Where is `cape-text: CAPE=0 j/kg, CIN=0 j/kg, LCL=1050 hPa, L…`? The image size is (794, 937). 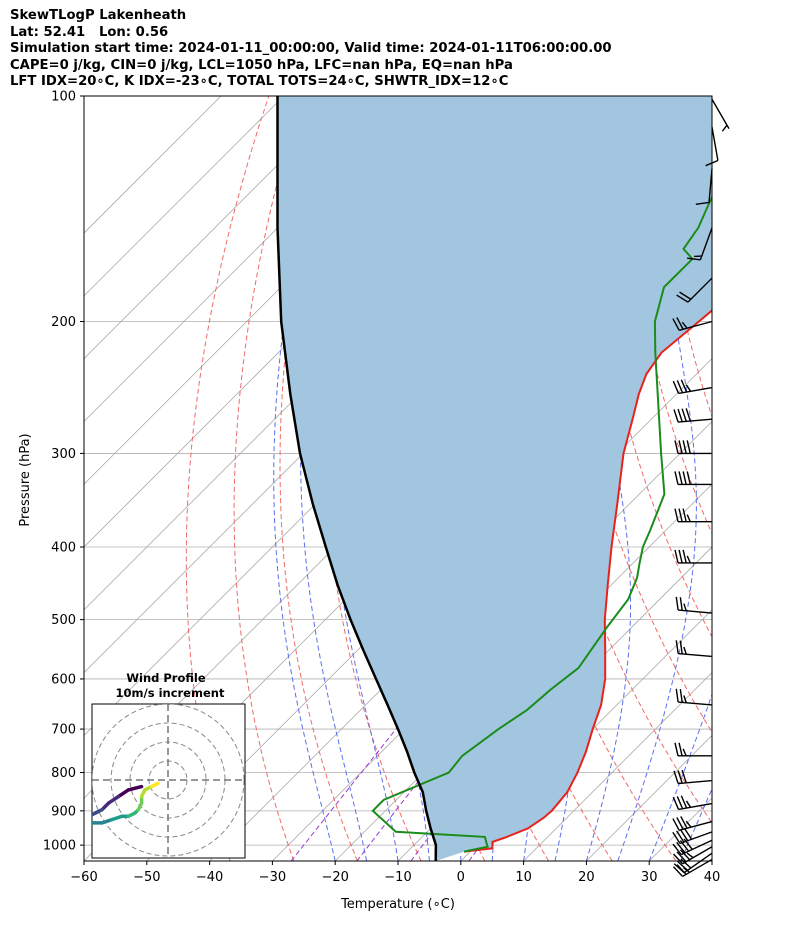 cape-text: CAPE=0 j/kg, CIN=0 j/kg, LCL=1050 hPa, L… is located at coordinates (261, 65).